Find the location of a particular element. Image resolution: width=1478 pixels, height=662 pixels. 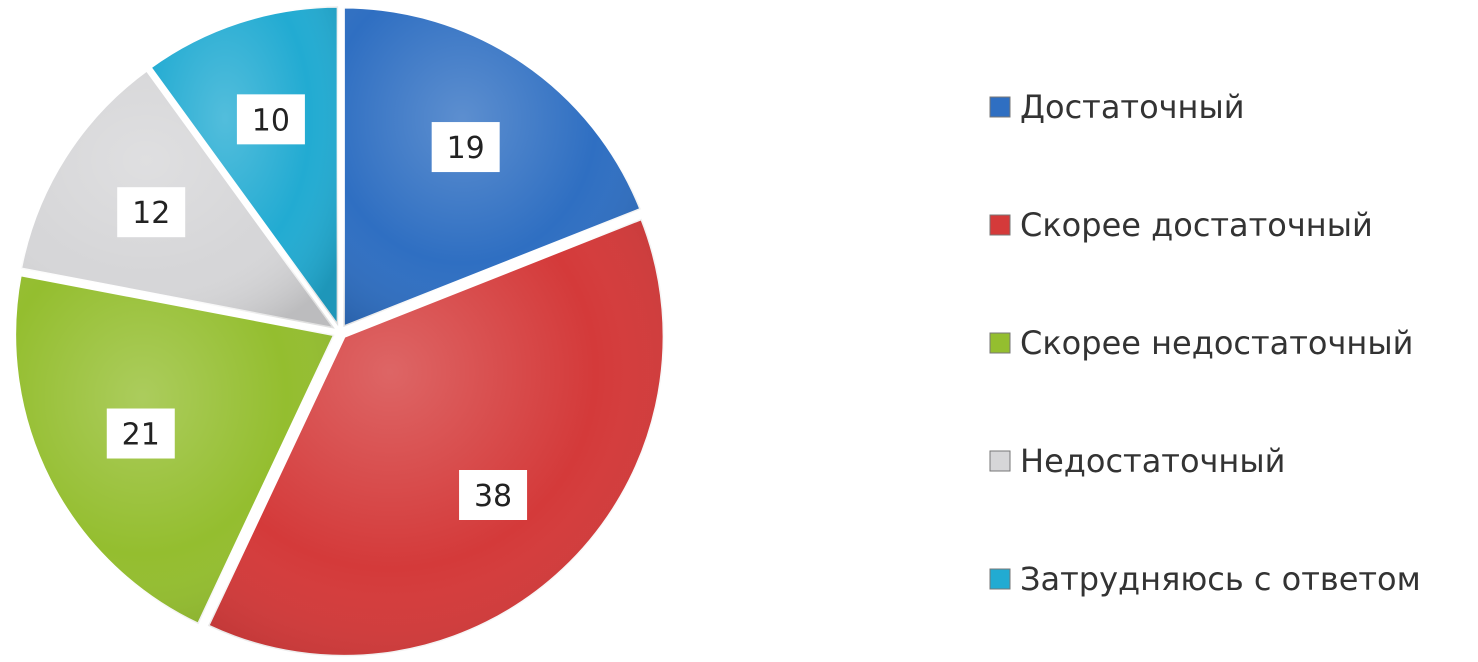

data-label-value: 21 is located at coordinates (141, 435).